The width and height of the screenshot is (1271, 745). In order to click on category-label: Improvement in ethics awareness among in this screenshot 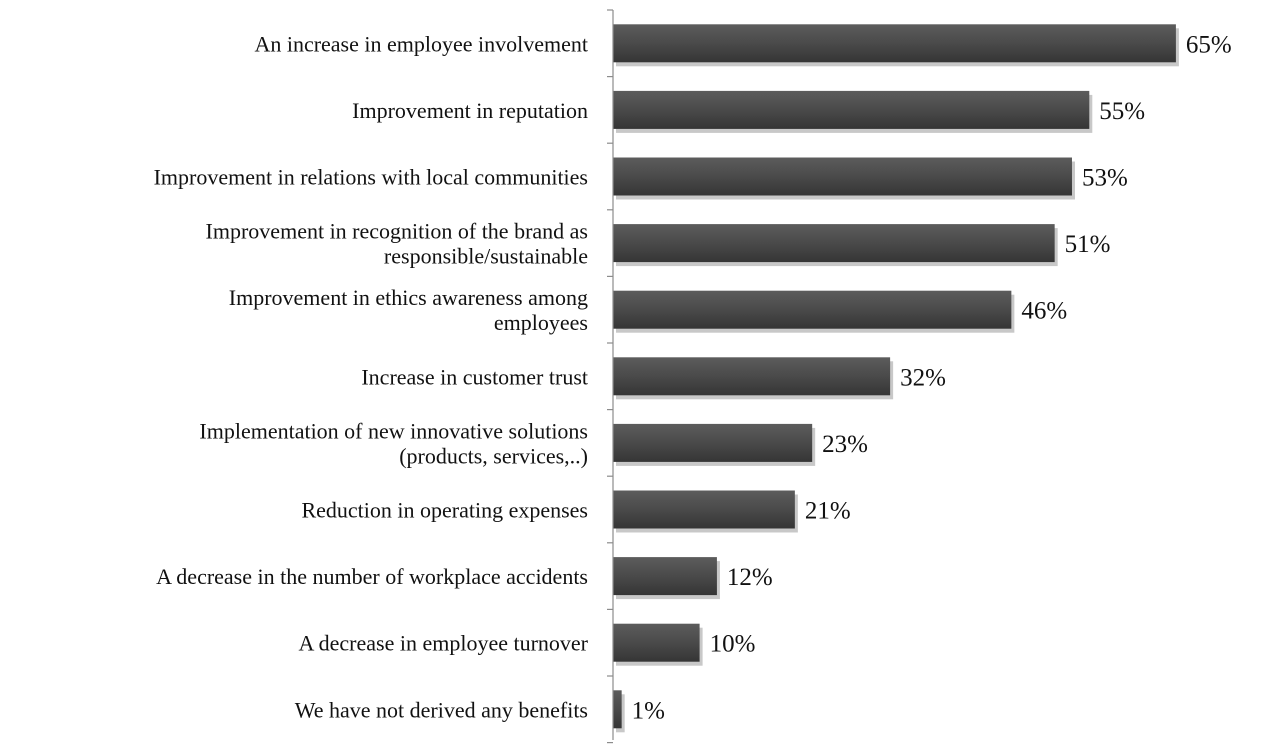, I will do `click(408, 297)`.